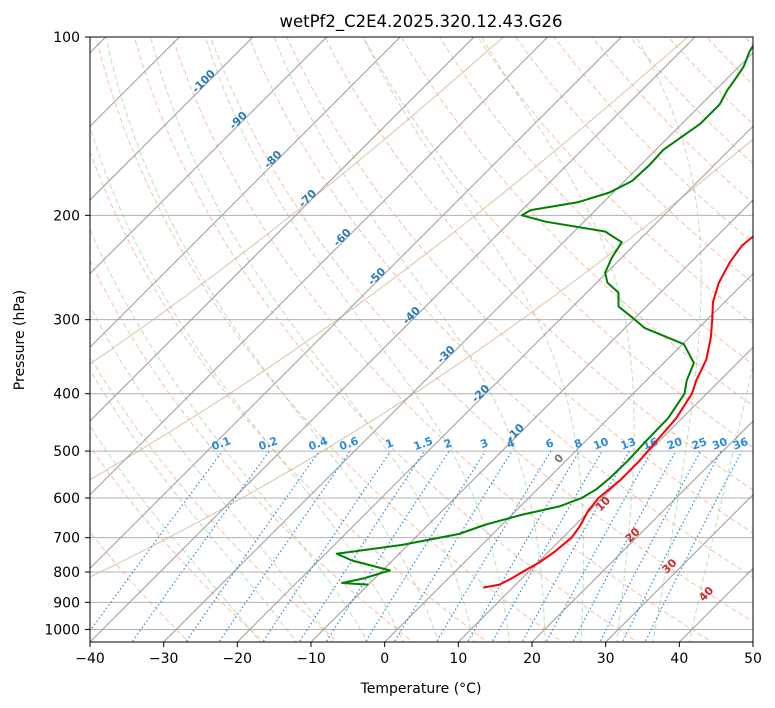 This screenshot has height=708, width=775. What do you see at coordinates (349, 443) in the screenshot?
I see `mixing-ratio-label: 0.6` at bounding box center [349, 443].